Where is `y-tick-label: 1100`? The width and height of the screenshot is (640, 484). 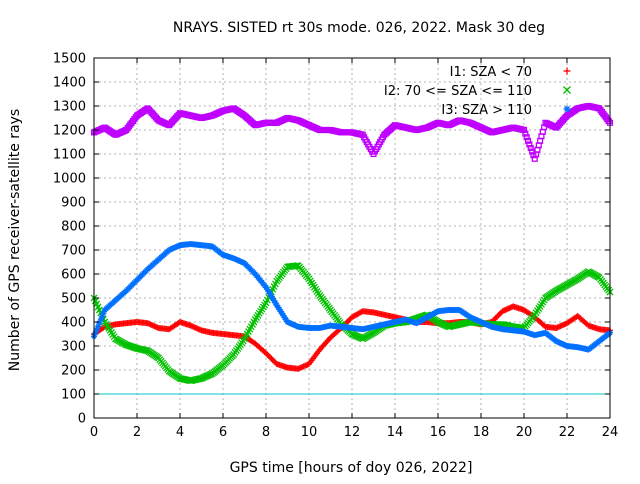
y-tick-label: 1100 is located at coordinates (69, 155).